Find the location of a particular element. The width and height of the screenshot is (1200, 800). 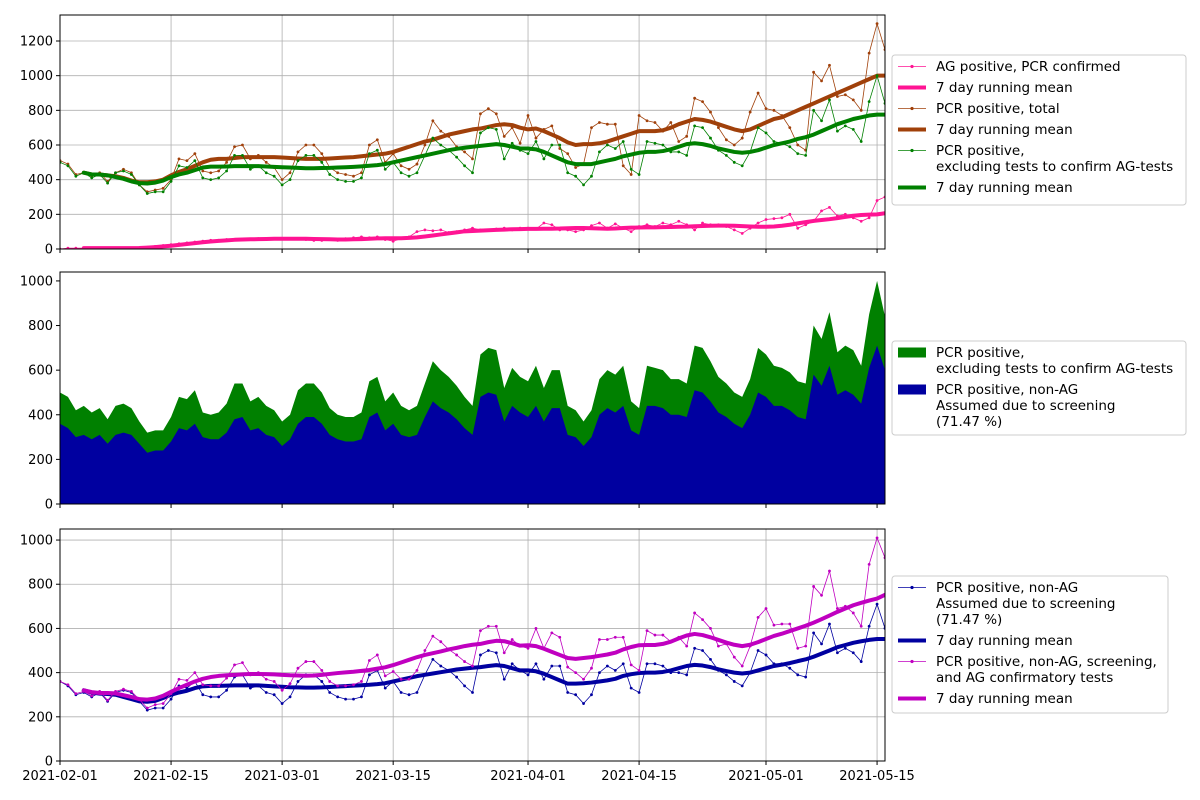

legend-entry-4: 7 day running mean is located at coordinates (1004, 699).